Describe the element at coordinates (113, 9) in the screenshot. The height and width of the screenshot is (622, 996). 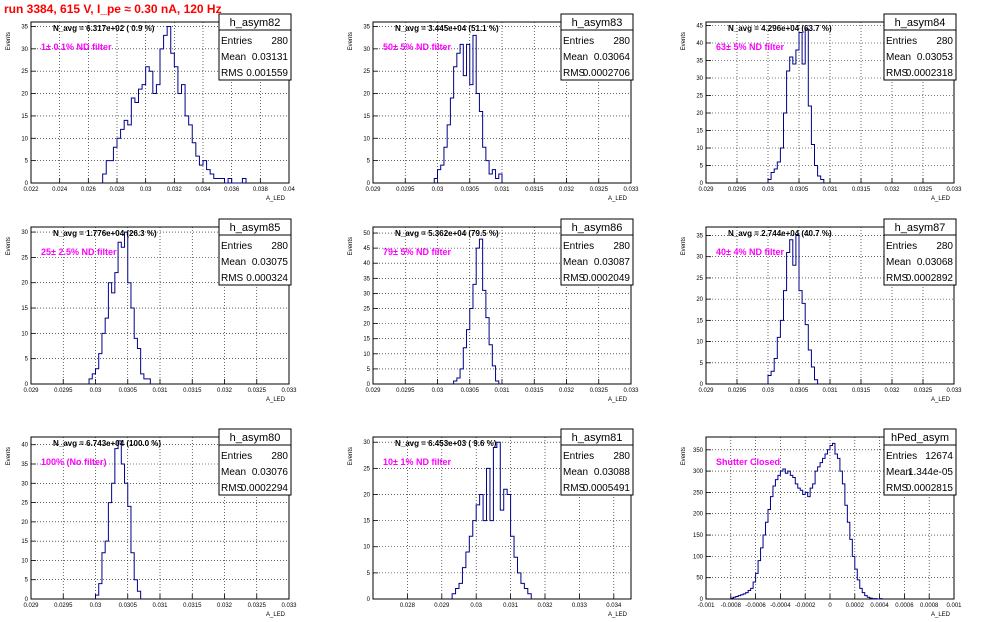
I see `run-title: run 3384, 615 V, I_pe ≈ 0.30 nA, 120 Hz` at that location.